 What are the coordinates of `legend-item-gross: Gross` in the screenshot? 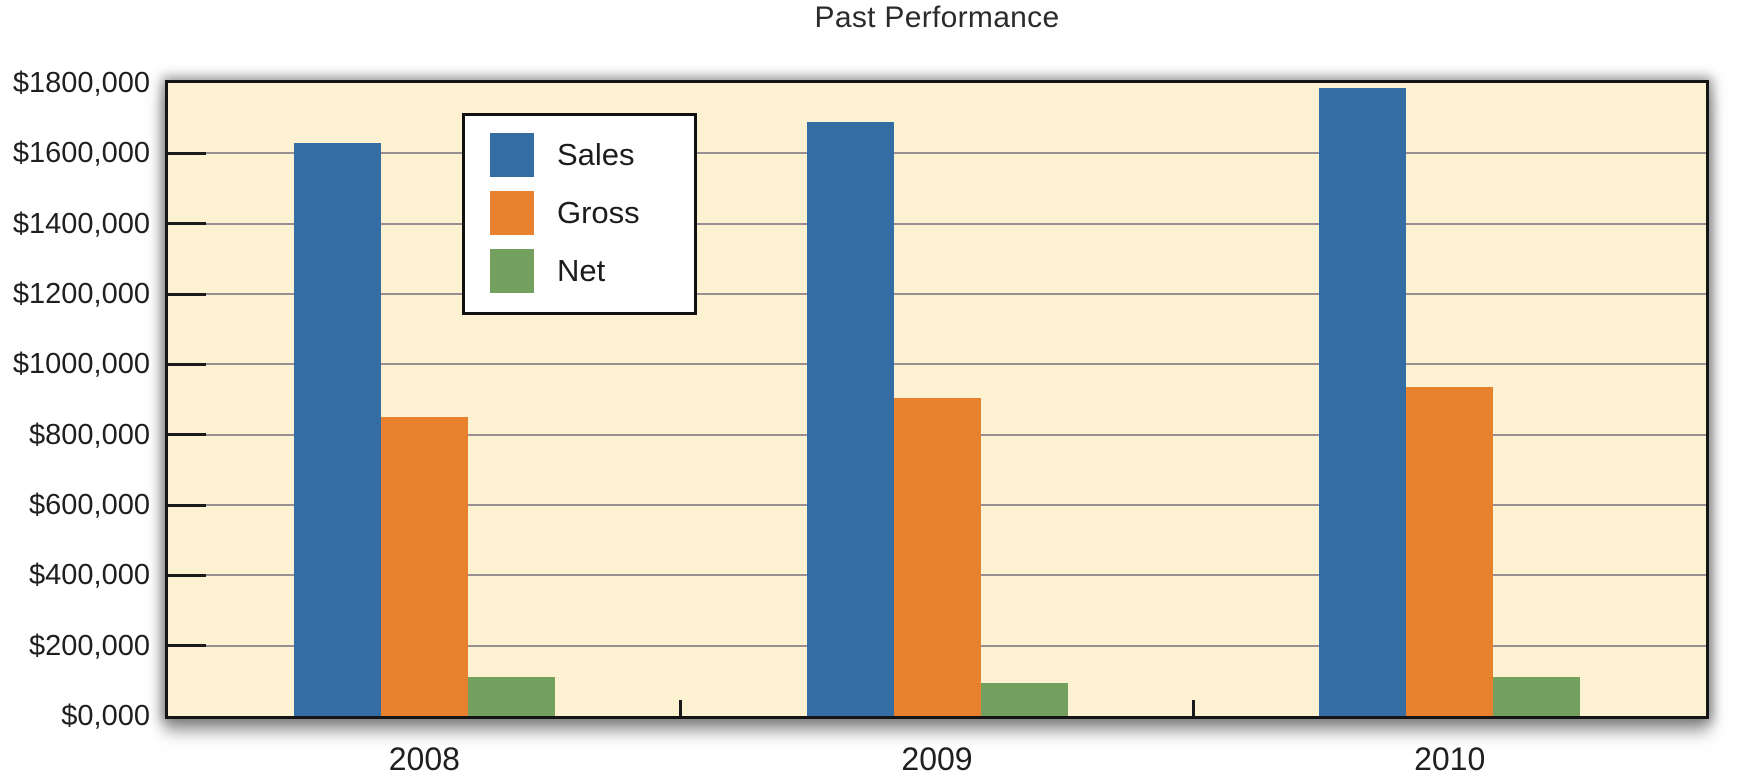 It's located at (592, 213).